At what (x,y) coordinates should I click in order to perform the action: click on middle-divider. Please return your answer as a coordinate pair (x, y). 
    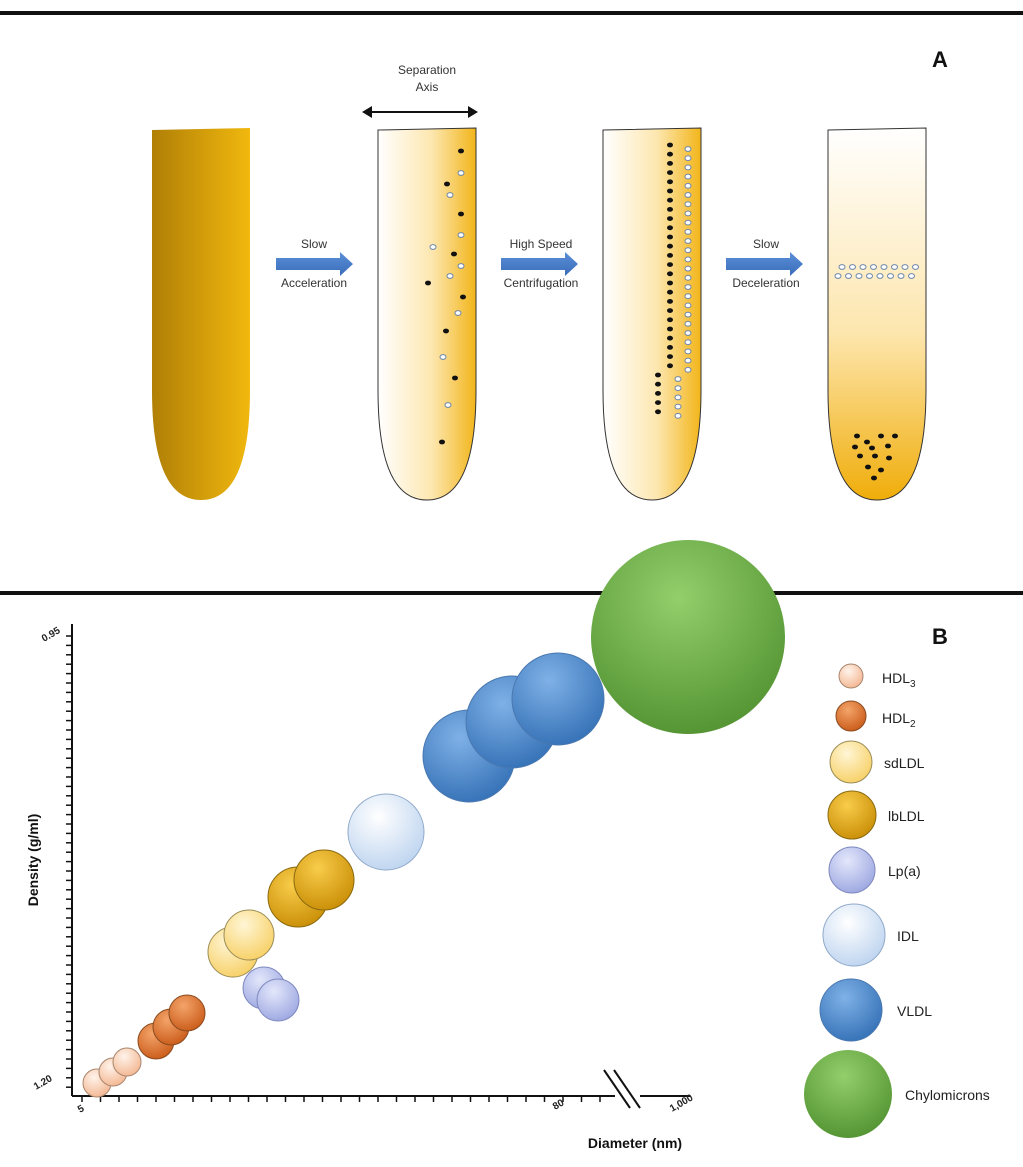
    Looking at the image, I should click on (511, 593).